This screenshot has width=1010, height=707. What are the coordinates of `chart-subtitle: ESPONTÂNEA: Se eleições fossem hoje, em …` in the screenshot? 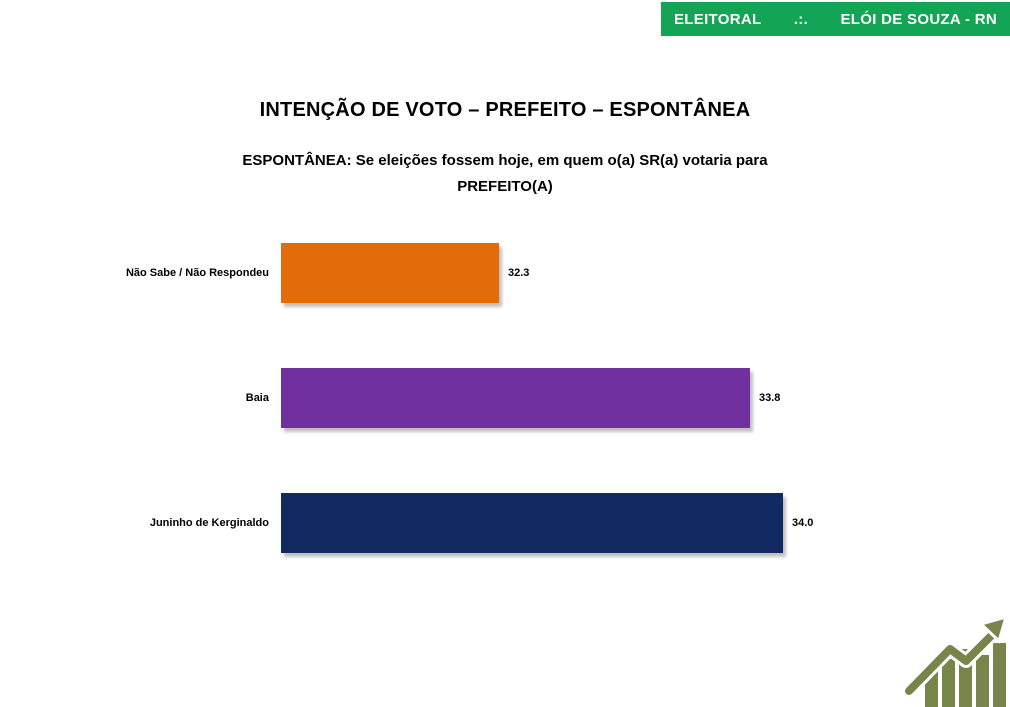 It's located at (505, 173).